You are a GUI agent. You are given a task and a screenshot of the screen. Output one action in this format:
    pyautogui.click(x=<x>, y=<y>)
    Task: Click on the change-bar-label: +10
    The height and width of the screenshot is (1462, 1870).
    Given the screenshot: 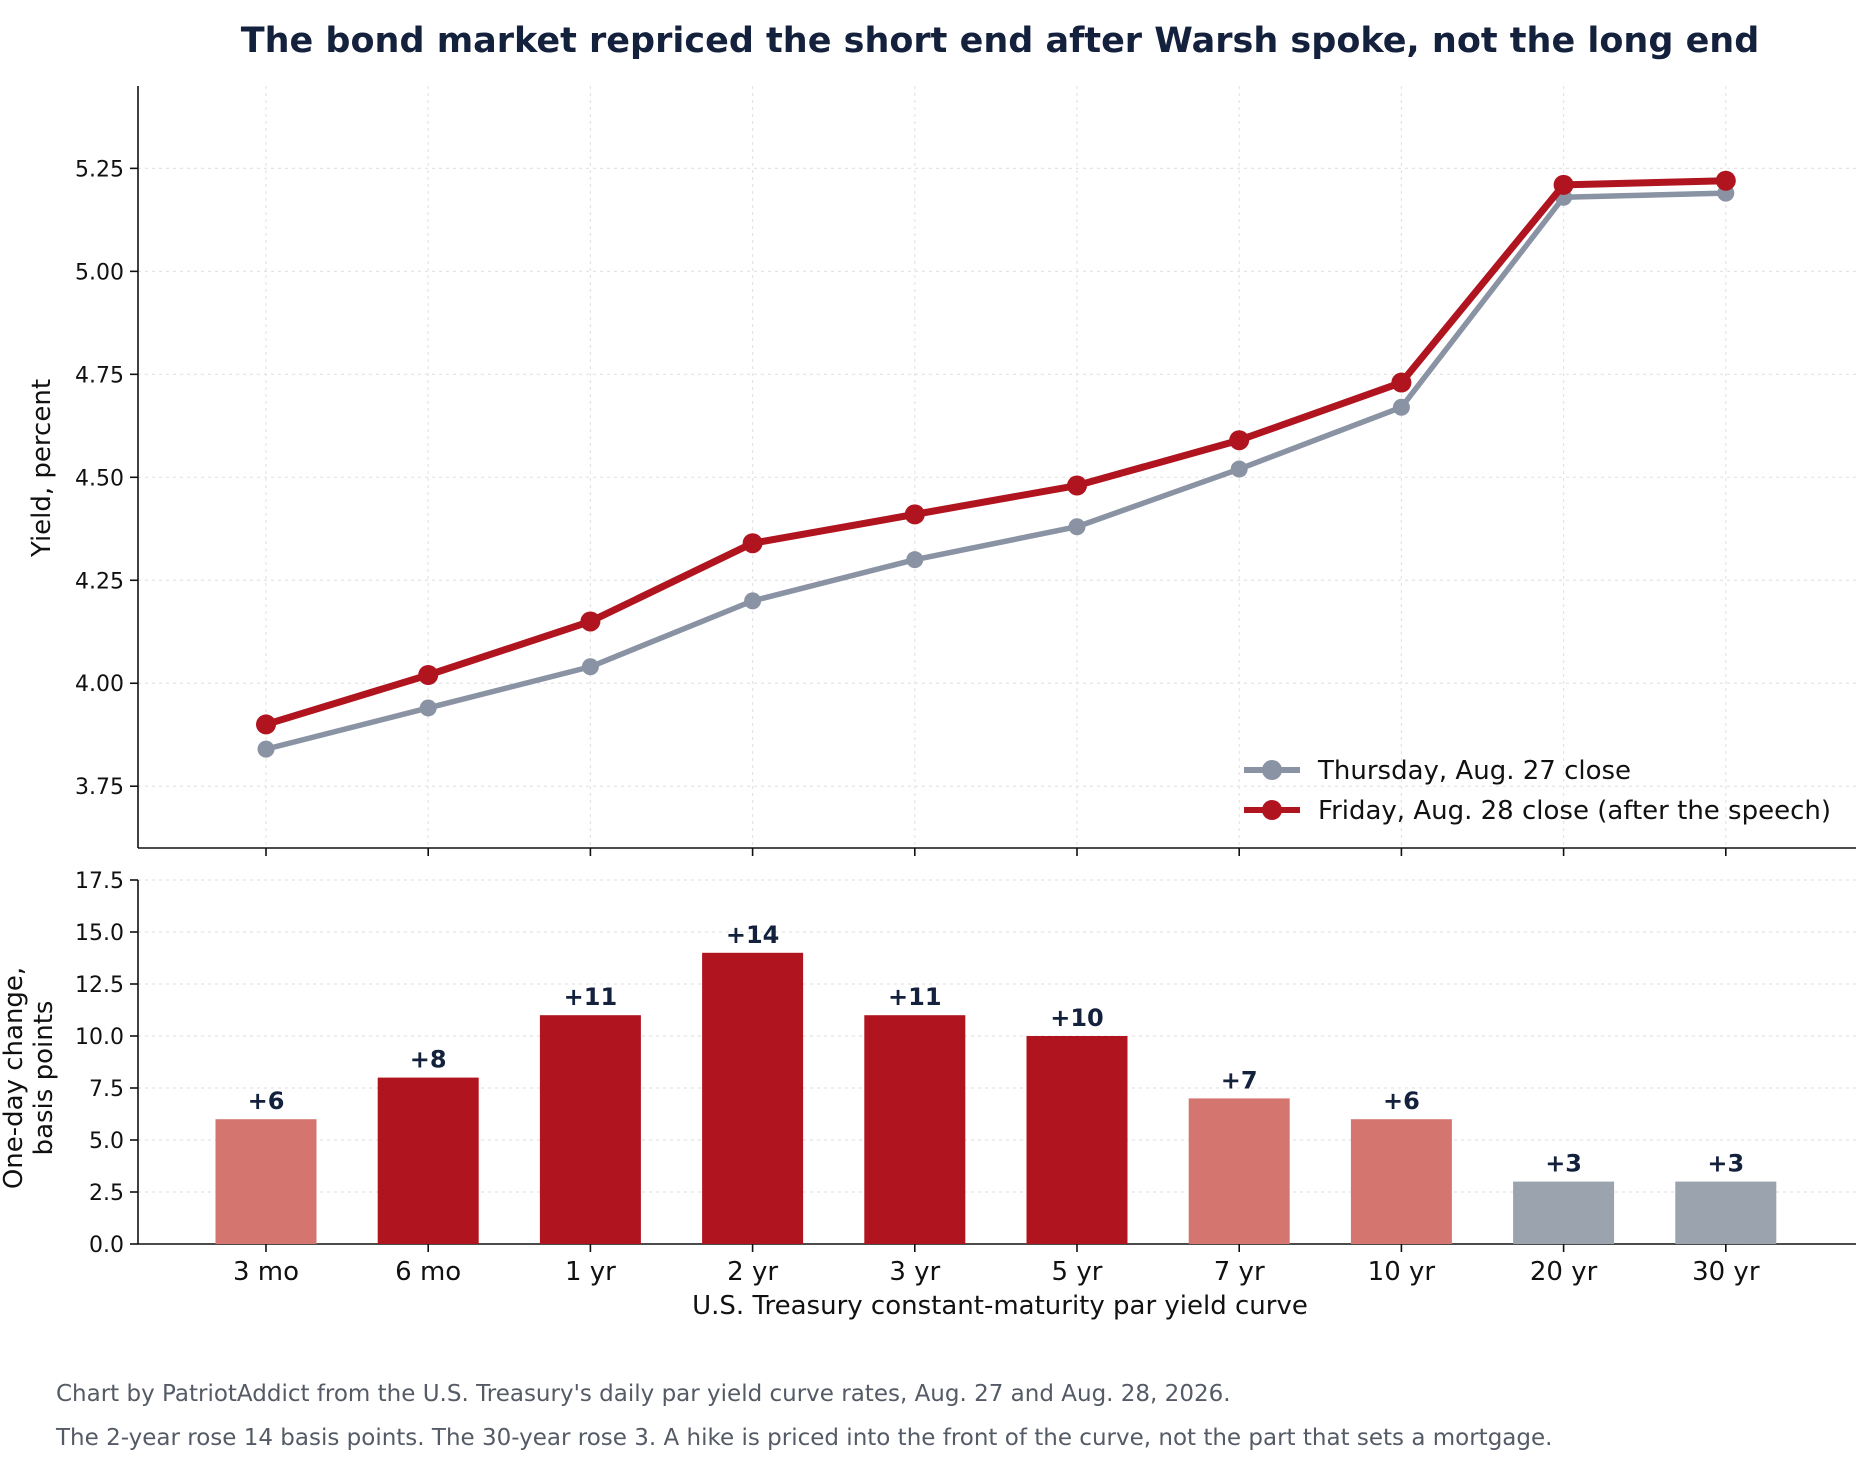 What is the action you would take?
    pyautogui.click(x=1077, y=1018)
    